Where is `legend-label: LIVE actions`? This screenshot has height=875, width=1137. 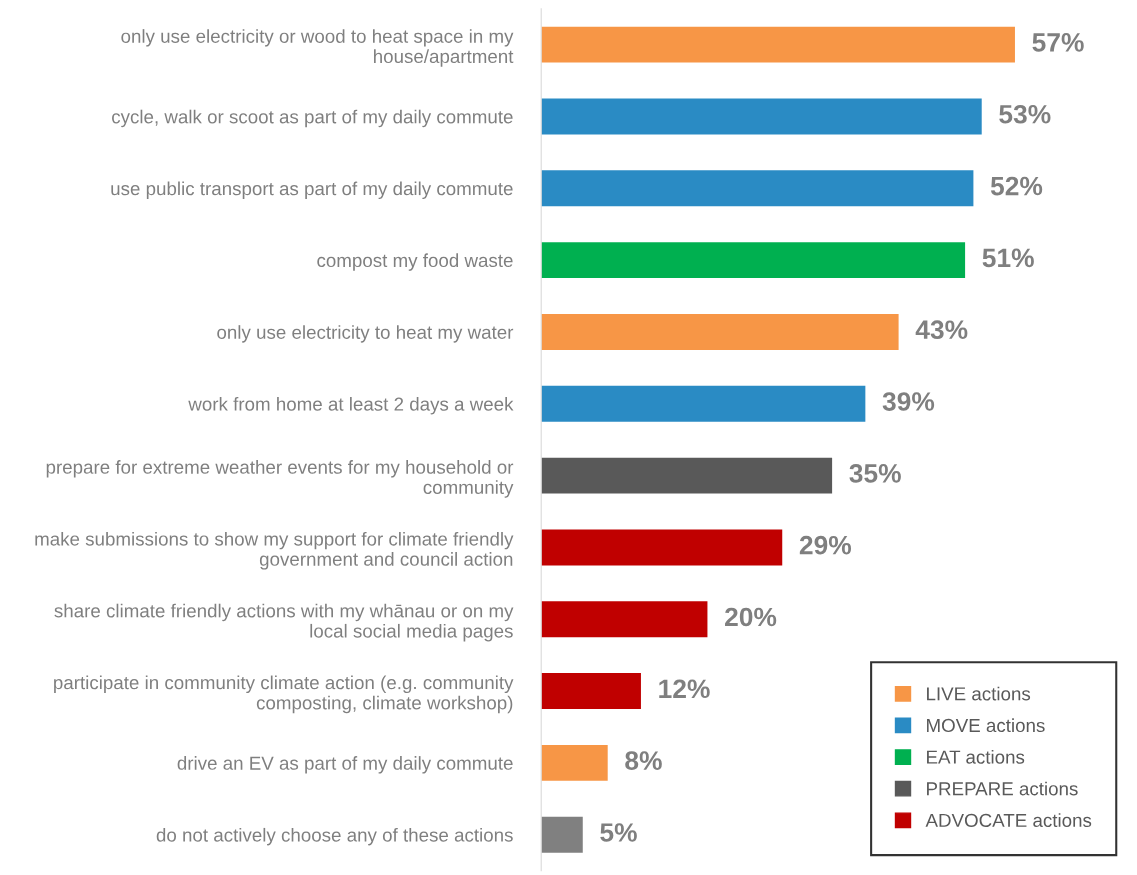 legend-label: LIVE actions is located at coordinates (979, 693).